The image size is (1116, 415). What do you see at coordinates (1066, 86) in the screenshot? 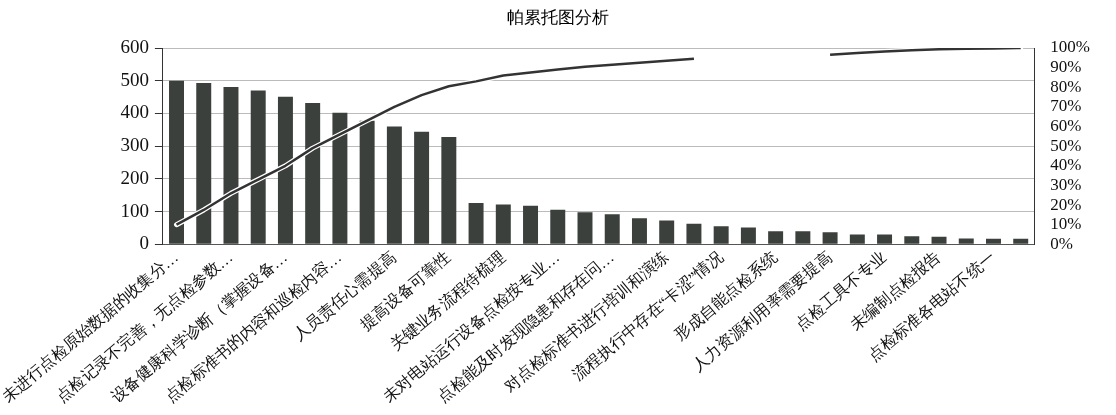
I see `y2-tick-label: 80%` at bounding box center [1066, 86].